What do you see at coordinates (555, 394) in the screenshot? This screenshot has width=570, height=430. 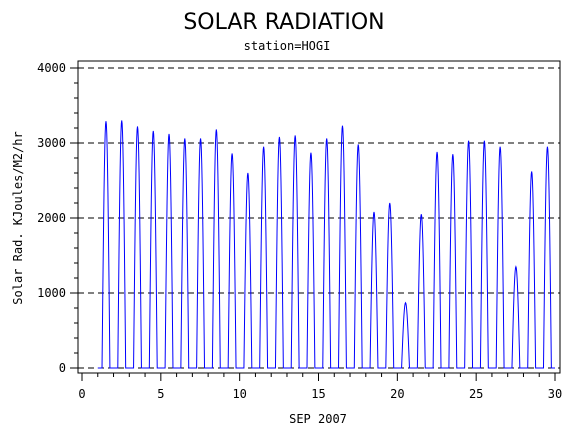 I see `x-tick-label: 30` at bounding box center [555, 394].